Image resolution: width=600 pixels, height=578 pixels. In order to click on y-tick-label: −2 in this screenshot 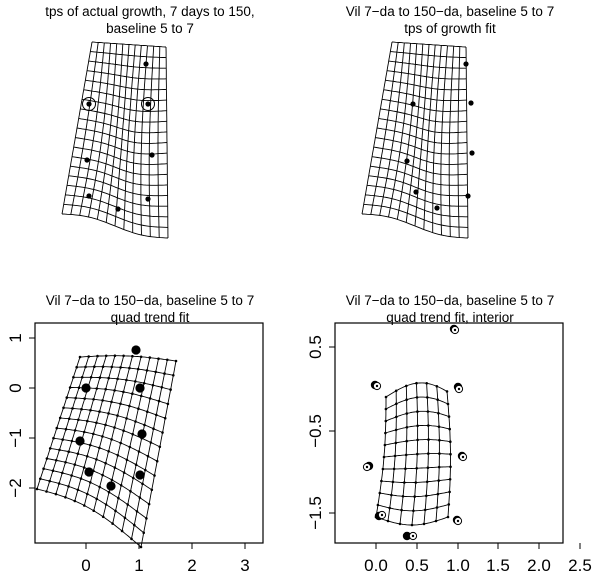, I will do `click(15, 487)`.